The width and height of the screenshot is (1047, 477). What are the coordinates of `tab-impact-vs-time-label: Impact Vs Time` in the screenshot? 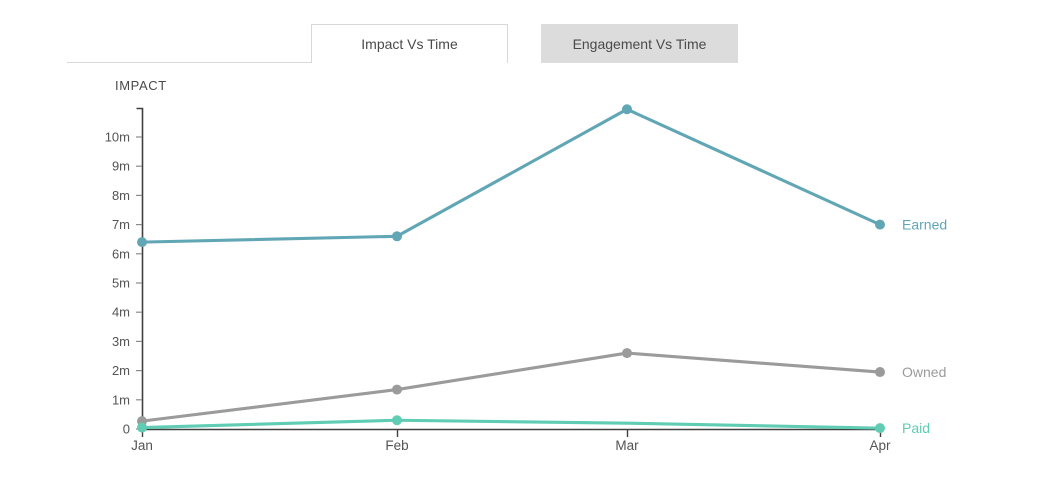 It's located at (409, 44).